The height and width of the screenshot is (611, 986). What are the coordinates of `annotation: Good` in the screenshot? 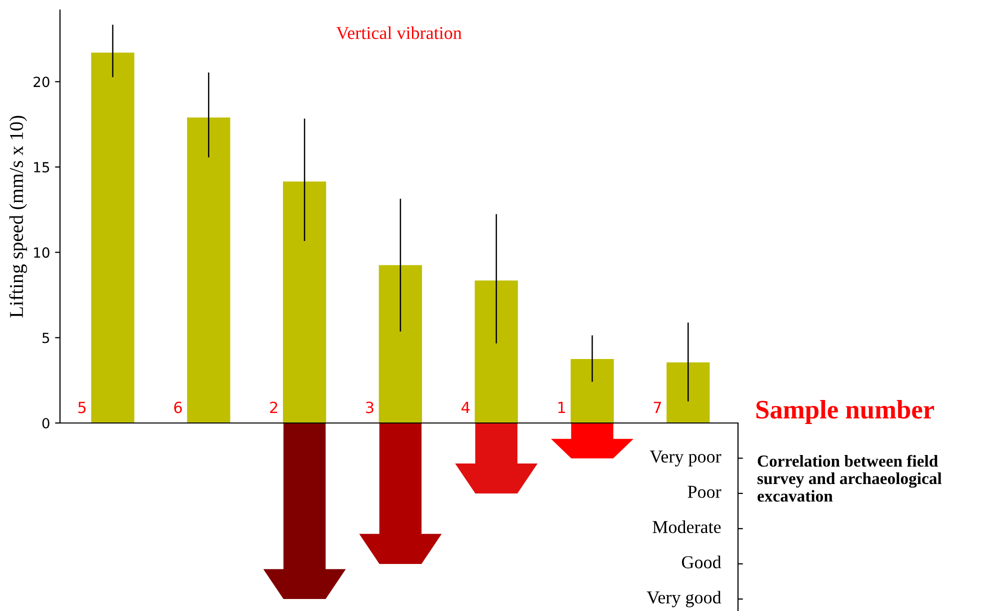 It's located at (702, 562).